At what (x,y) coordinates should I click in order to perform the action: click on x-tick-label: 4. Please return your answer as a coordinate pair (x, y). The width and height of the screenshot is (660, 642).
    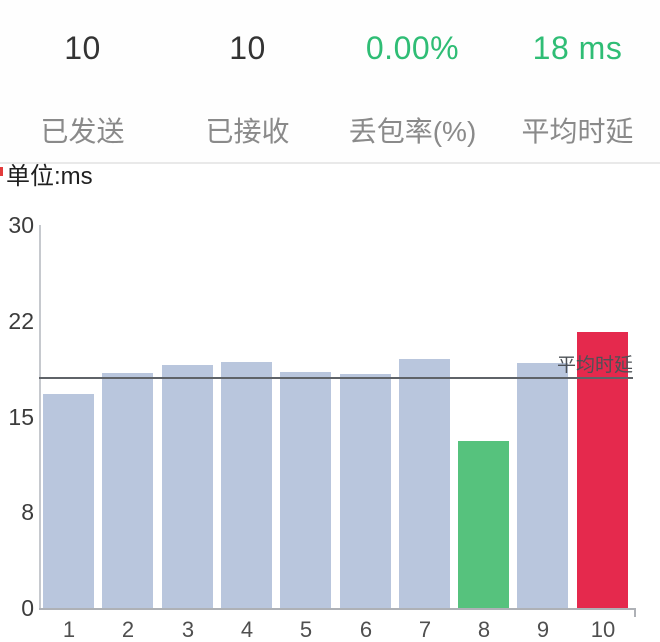
    Looking at the image, I should click on (247, 629).